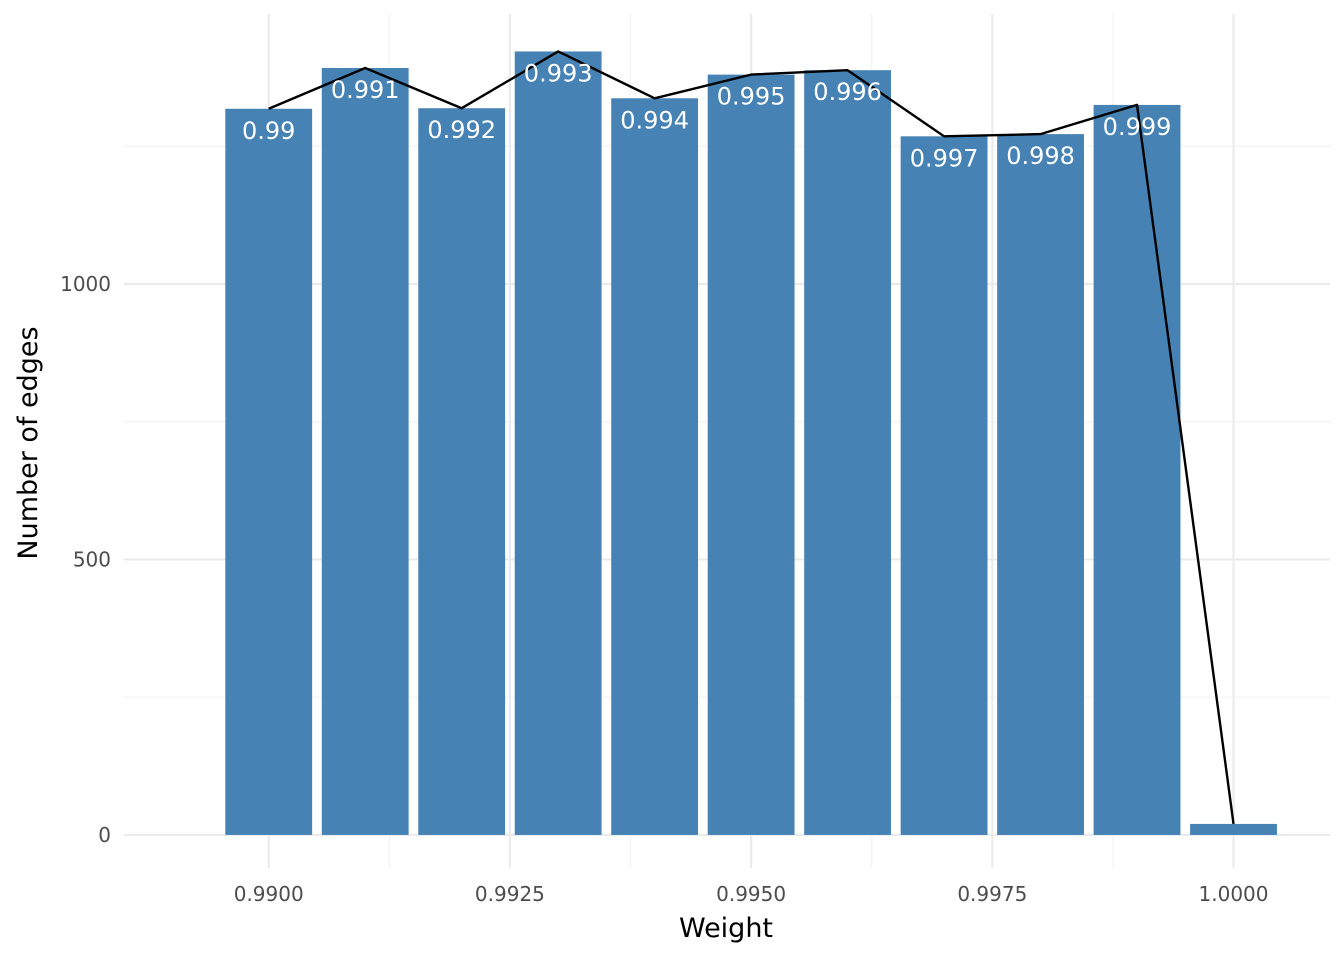 This screenshot has height=960, width=1344. I want to click on bar-label: 0.99, so click(268, 131).